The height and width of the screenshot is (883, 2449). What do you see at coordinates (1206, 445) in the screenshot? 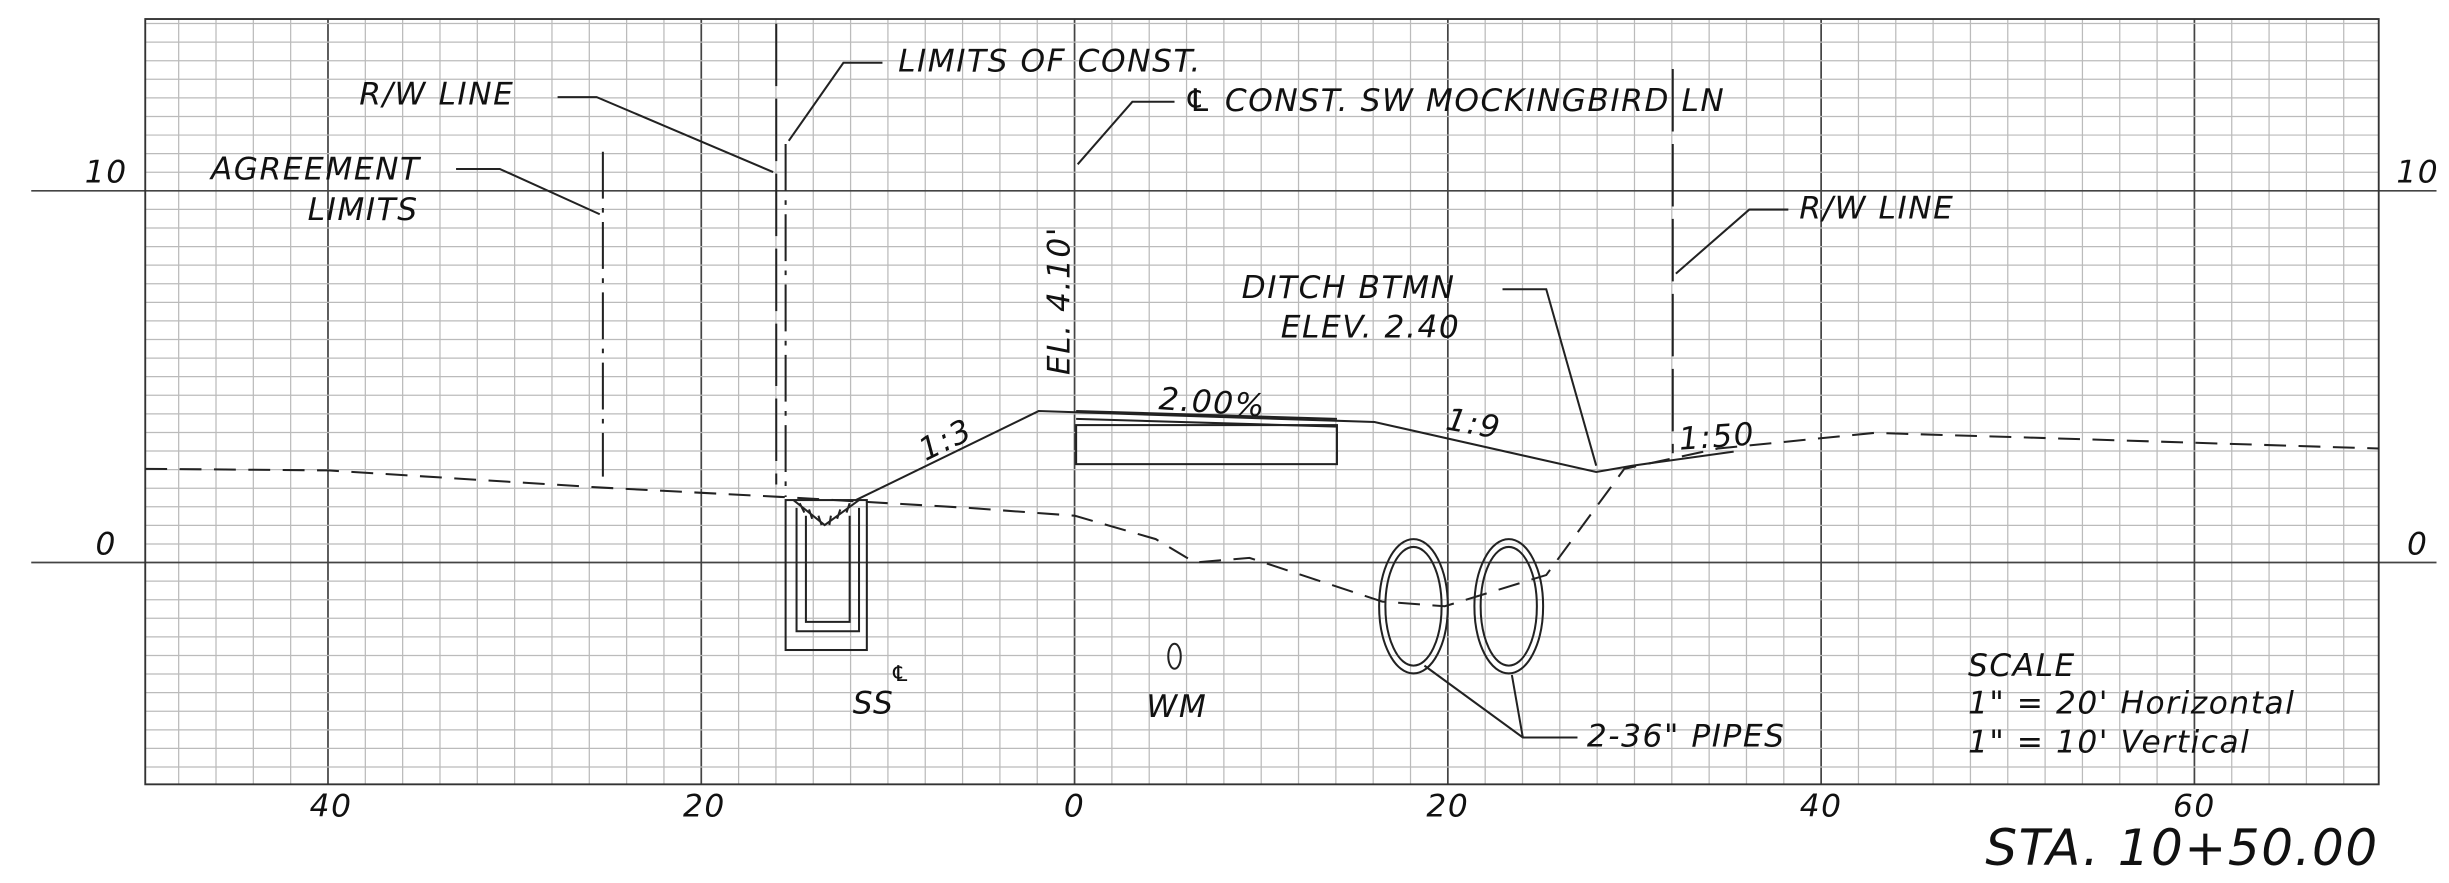
I see `pavement` at bounding box center [1206, 445].